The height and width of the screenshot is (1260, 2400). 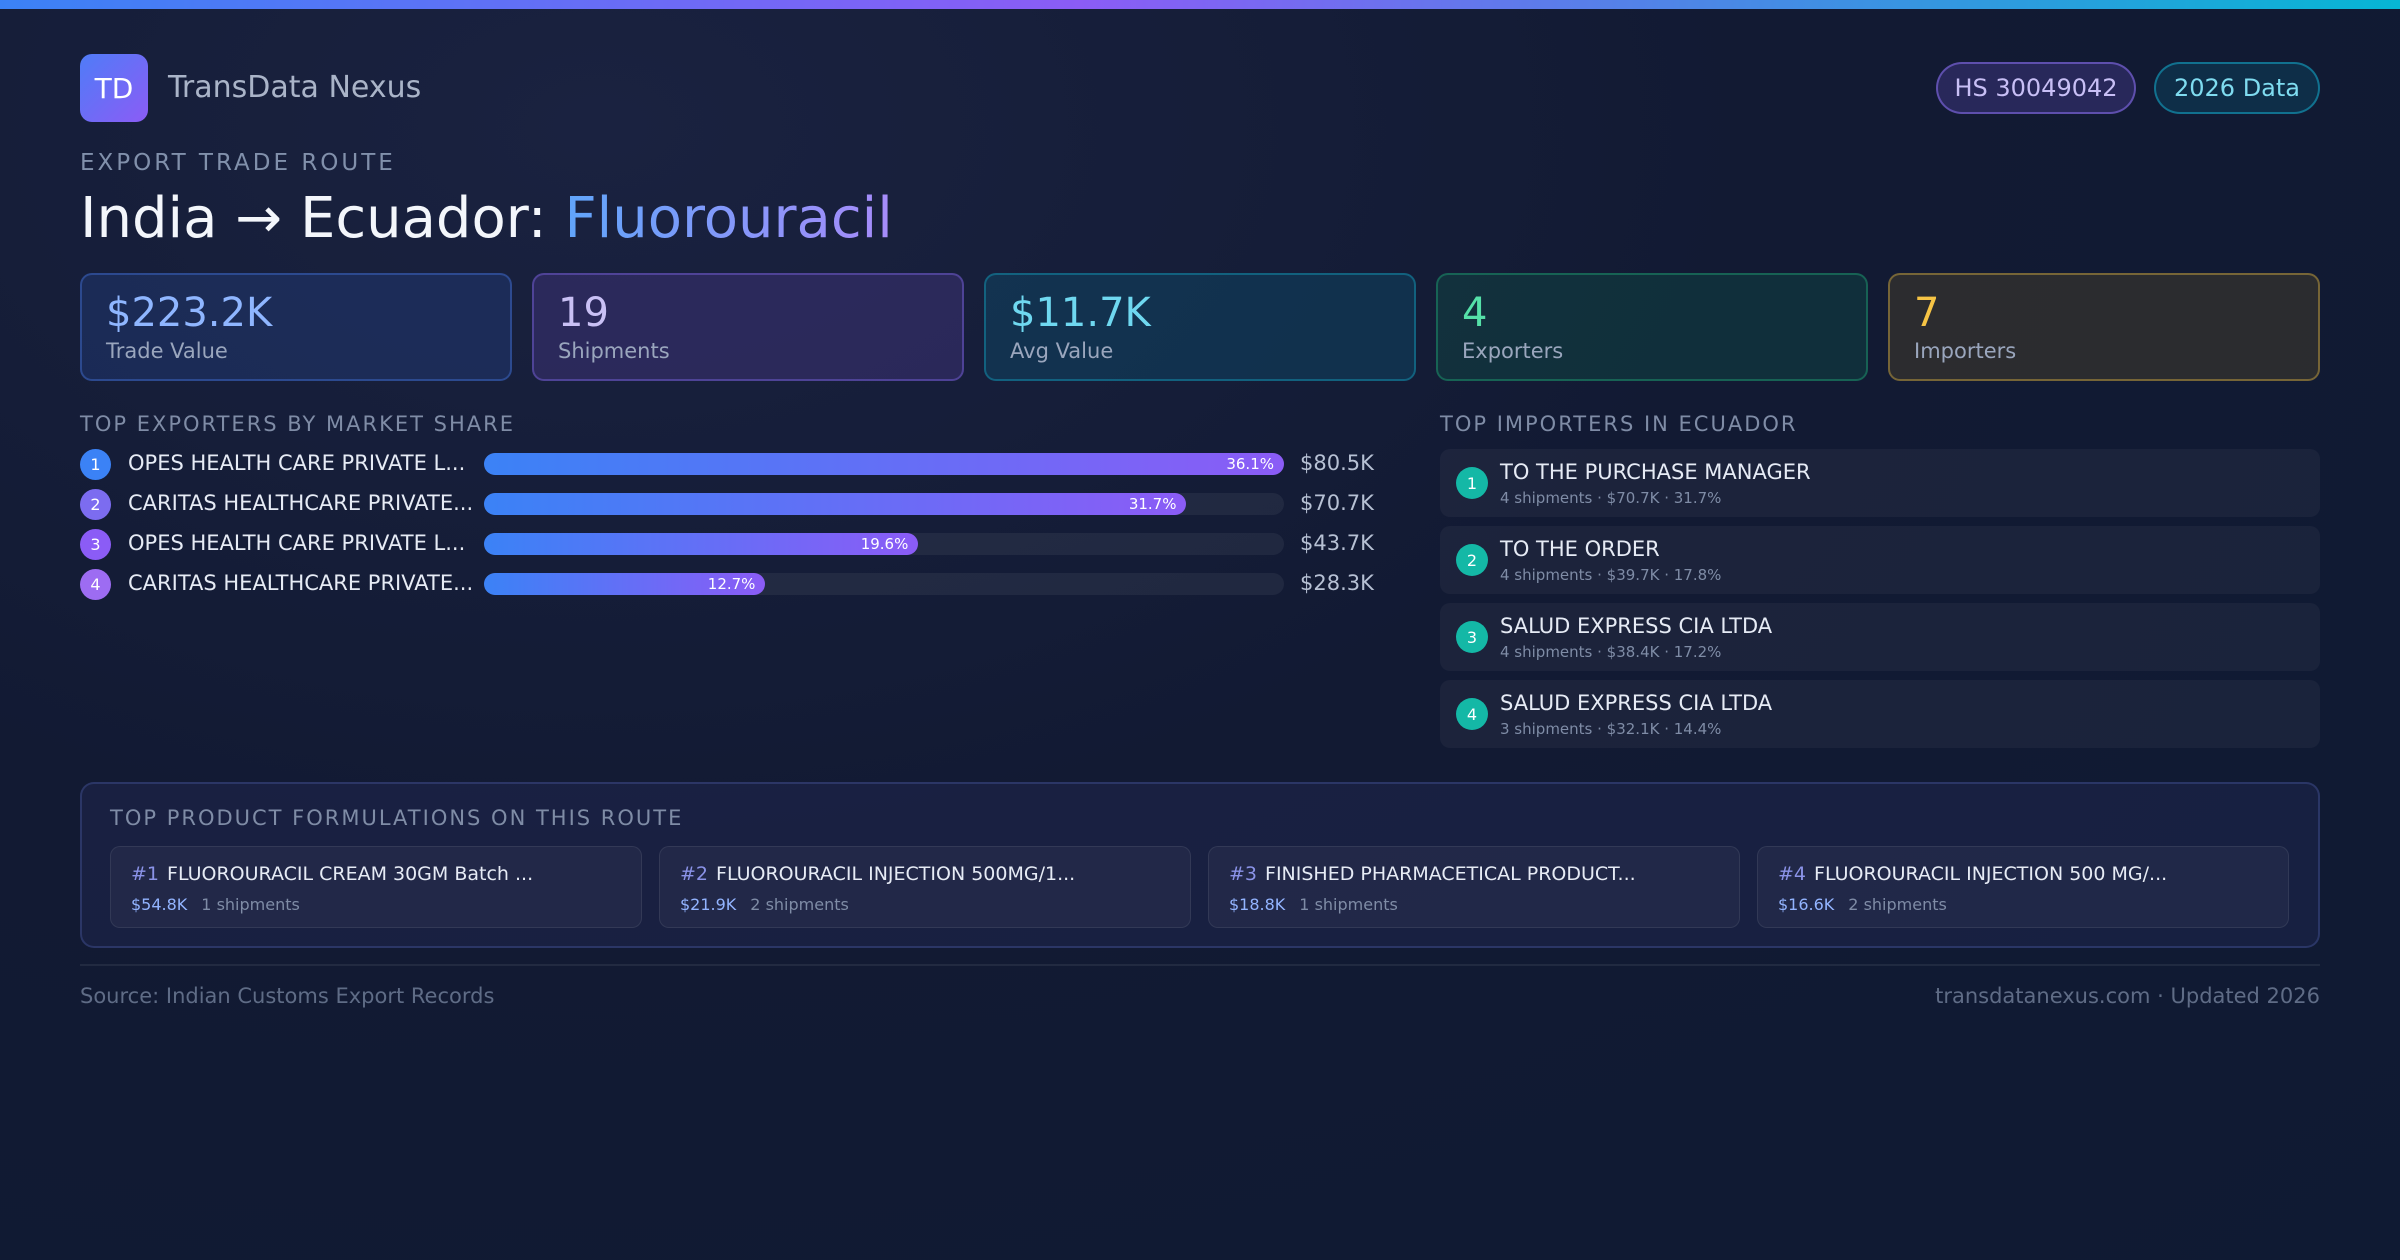 What do you see at coordinates (1611, 498) in the screenshot?
I see `importer-meta: 4 shipments · $70.7K · 31.7%` at bounding box center [1611, 498].